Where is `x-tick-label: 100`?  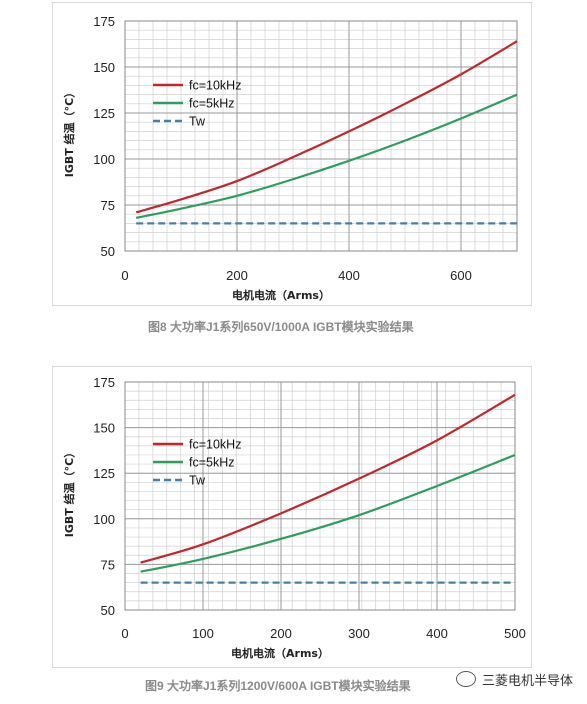 x-tick-label: 100 is located at coordinates (203, 633).